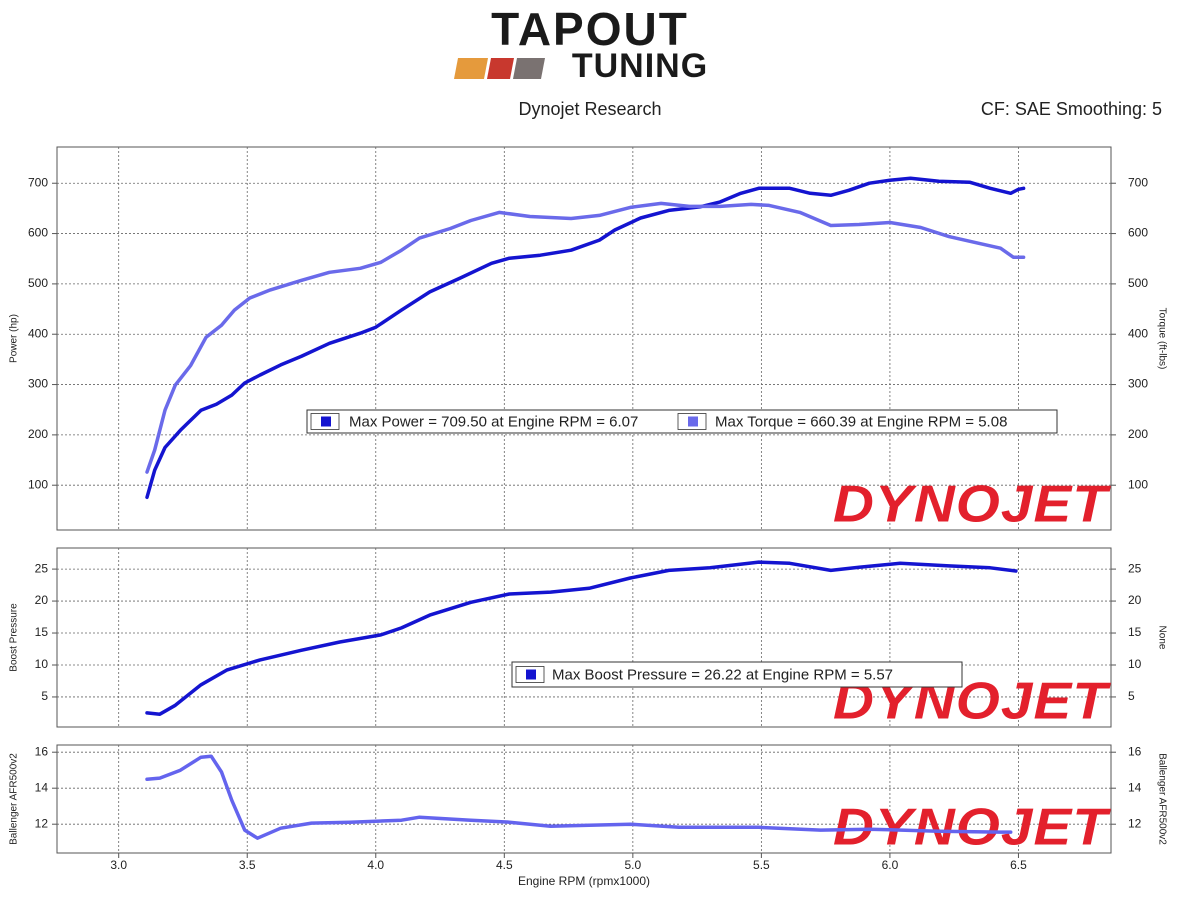 The image size is (1181, 906). Describe the element at coordinates (38, 434) in the screenshot. I see `y-tick-label: 200` at that location.